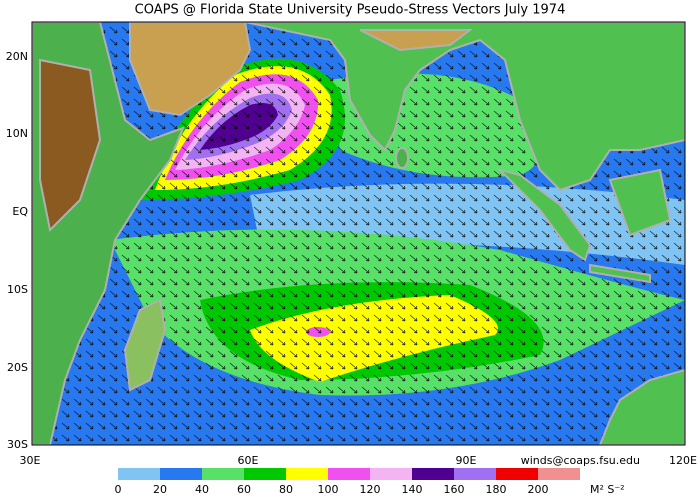 The width and height of the screenshot is (700, 500). What do you see at coordinates (118, 489) in the screenshot?
I see `colorbar-tick-label: 0` at bounding box center [118, 489].